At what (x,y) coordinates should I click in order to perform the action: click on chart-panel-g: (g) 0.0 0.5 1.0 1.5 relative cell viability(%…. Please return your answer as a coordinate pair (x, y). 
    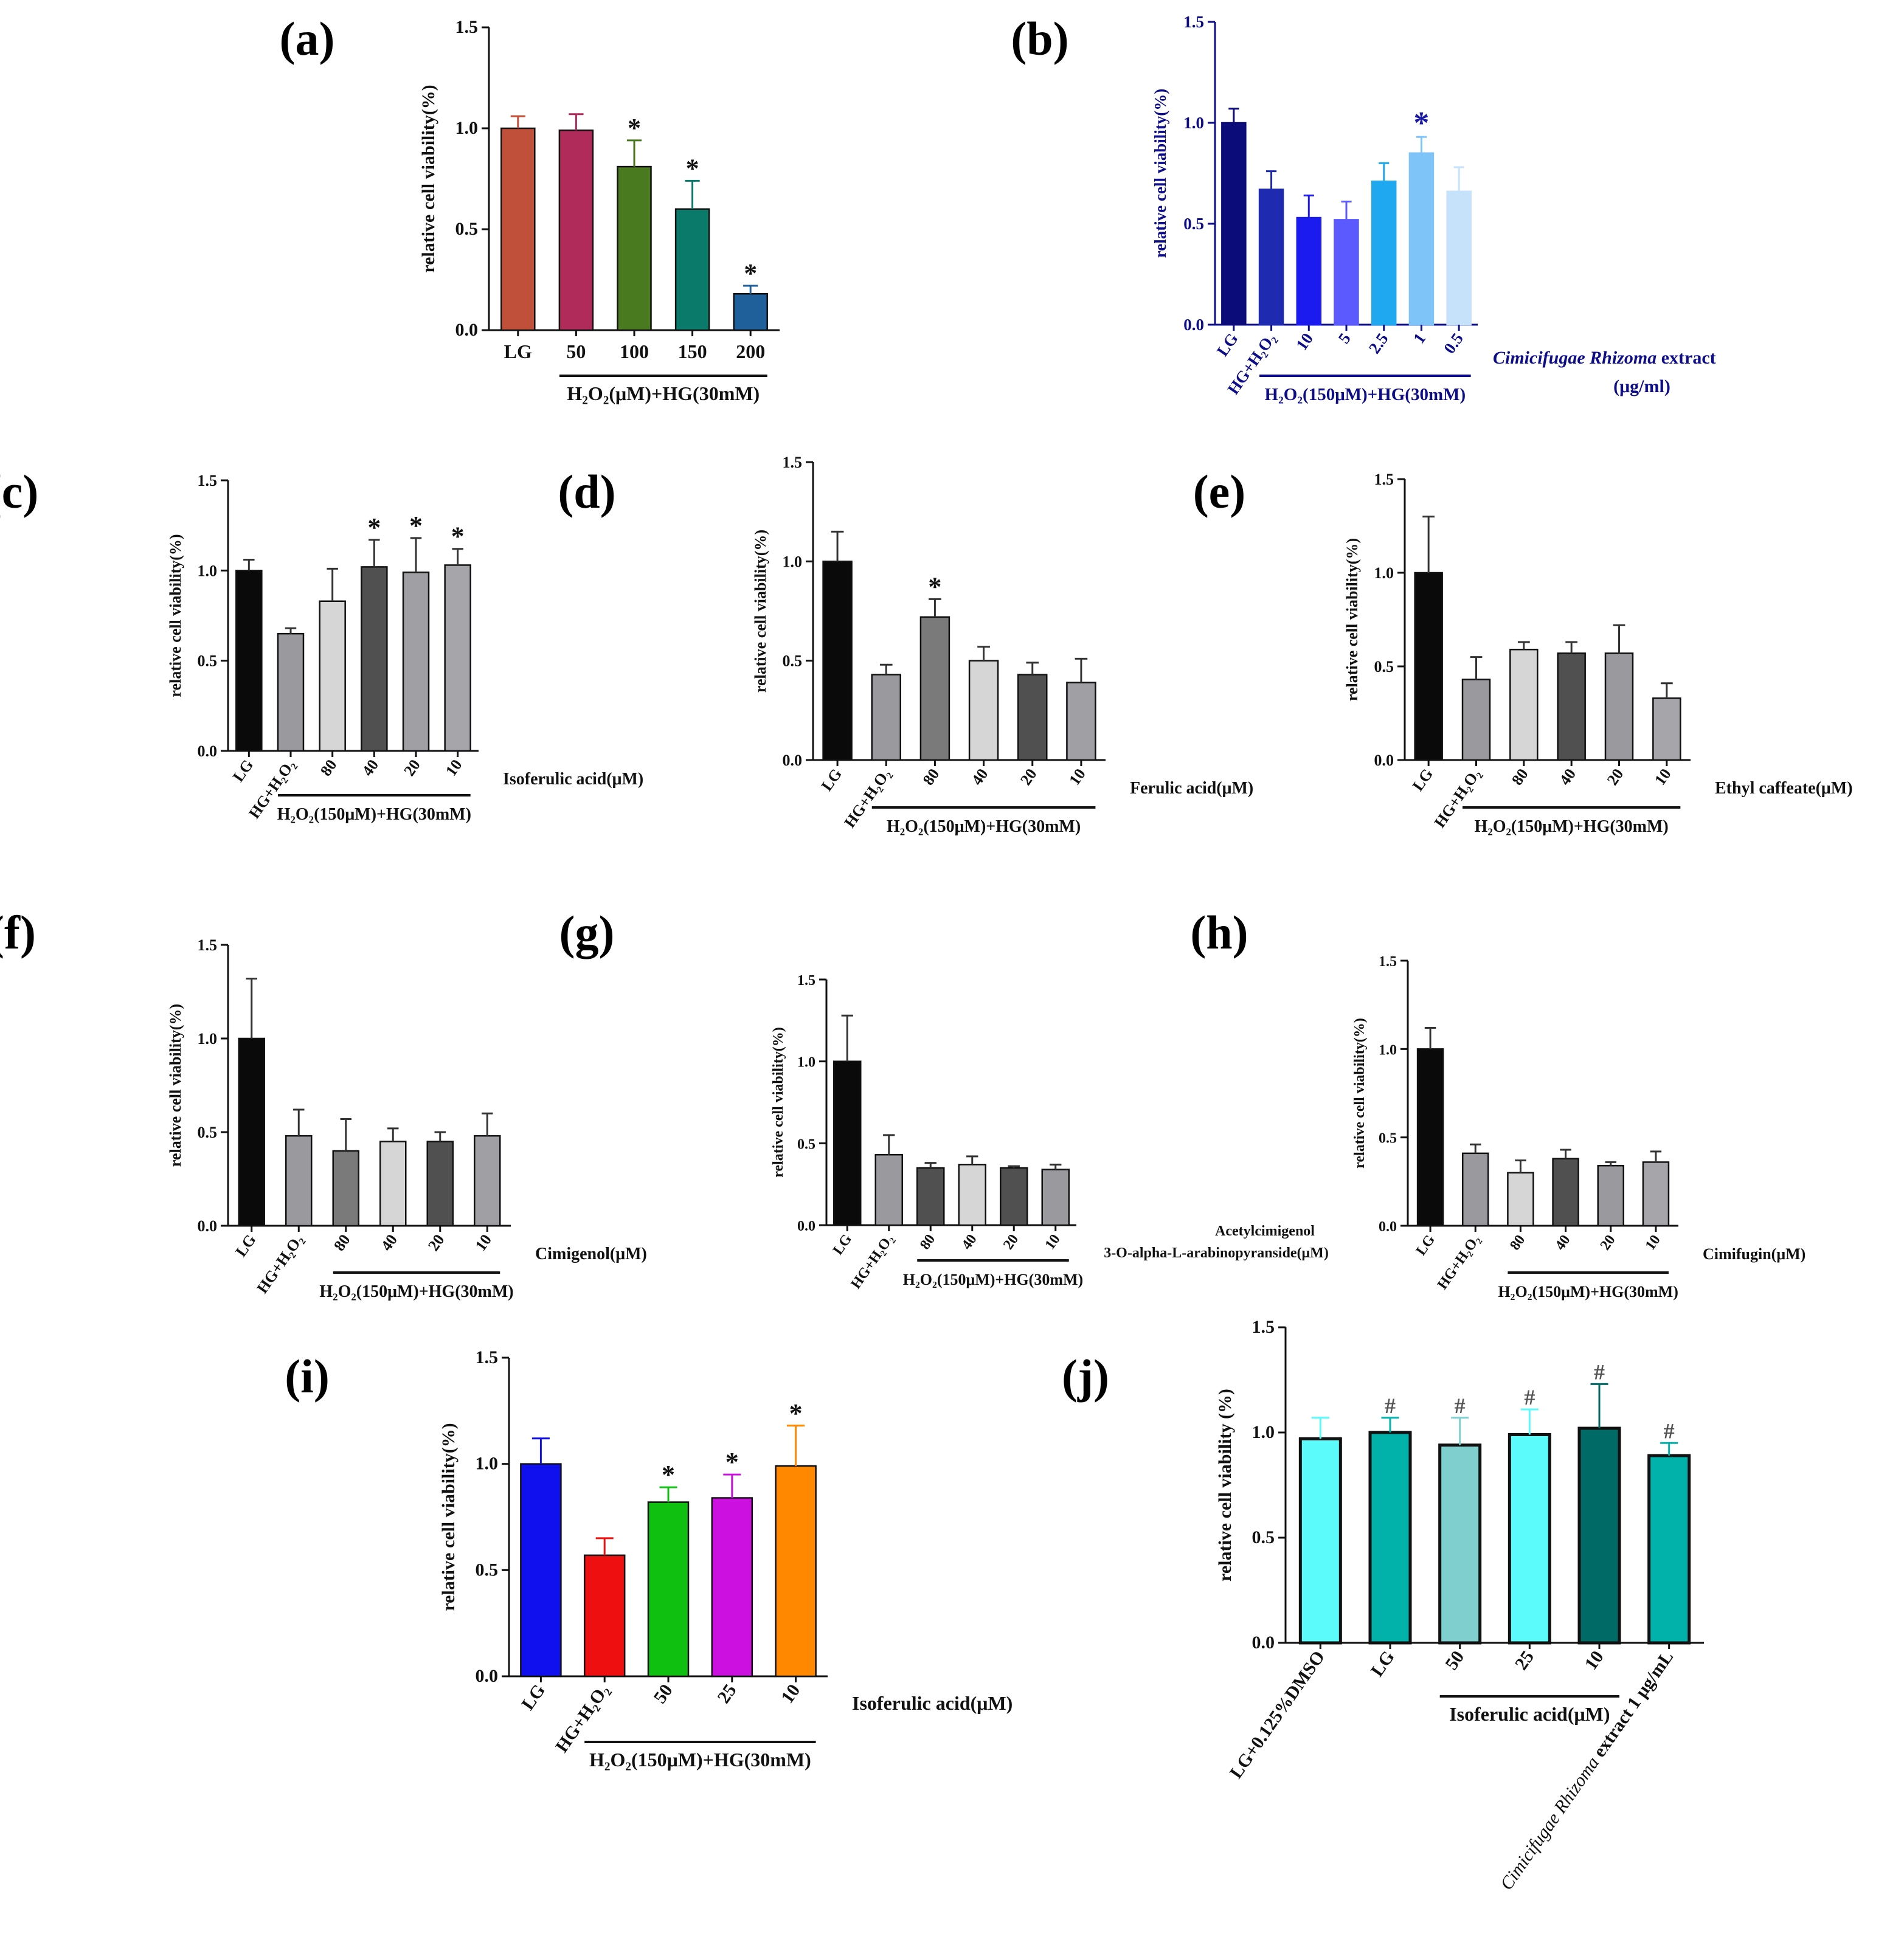
    Looking at the image, I should click on (944, 1099).